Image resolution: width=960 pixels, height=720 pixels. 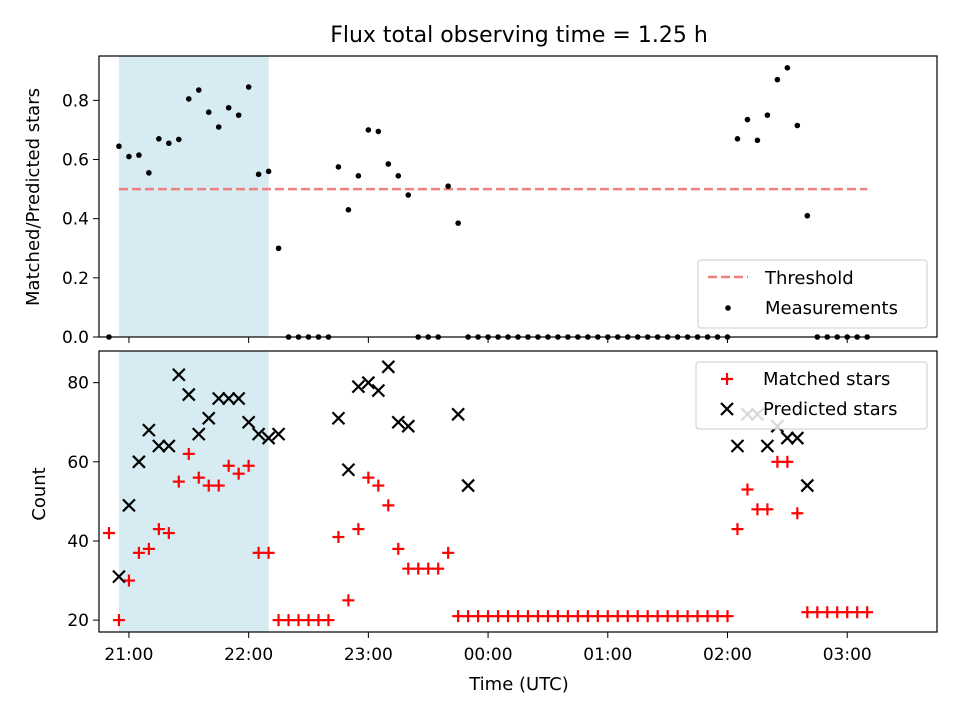 What do you see at coordinates (368, 655) in the screenshot?
I see `x-tick-label: 23:00` at bounding box center [368, 655].